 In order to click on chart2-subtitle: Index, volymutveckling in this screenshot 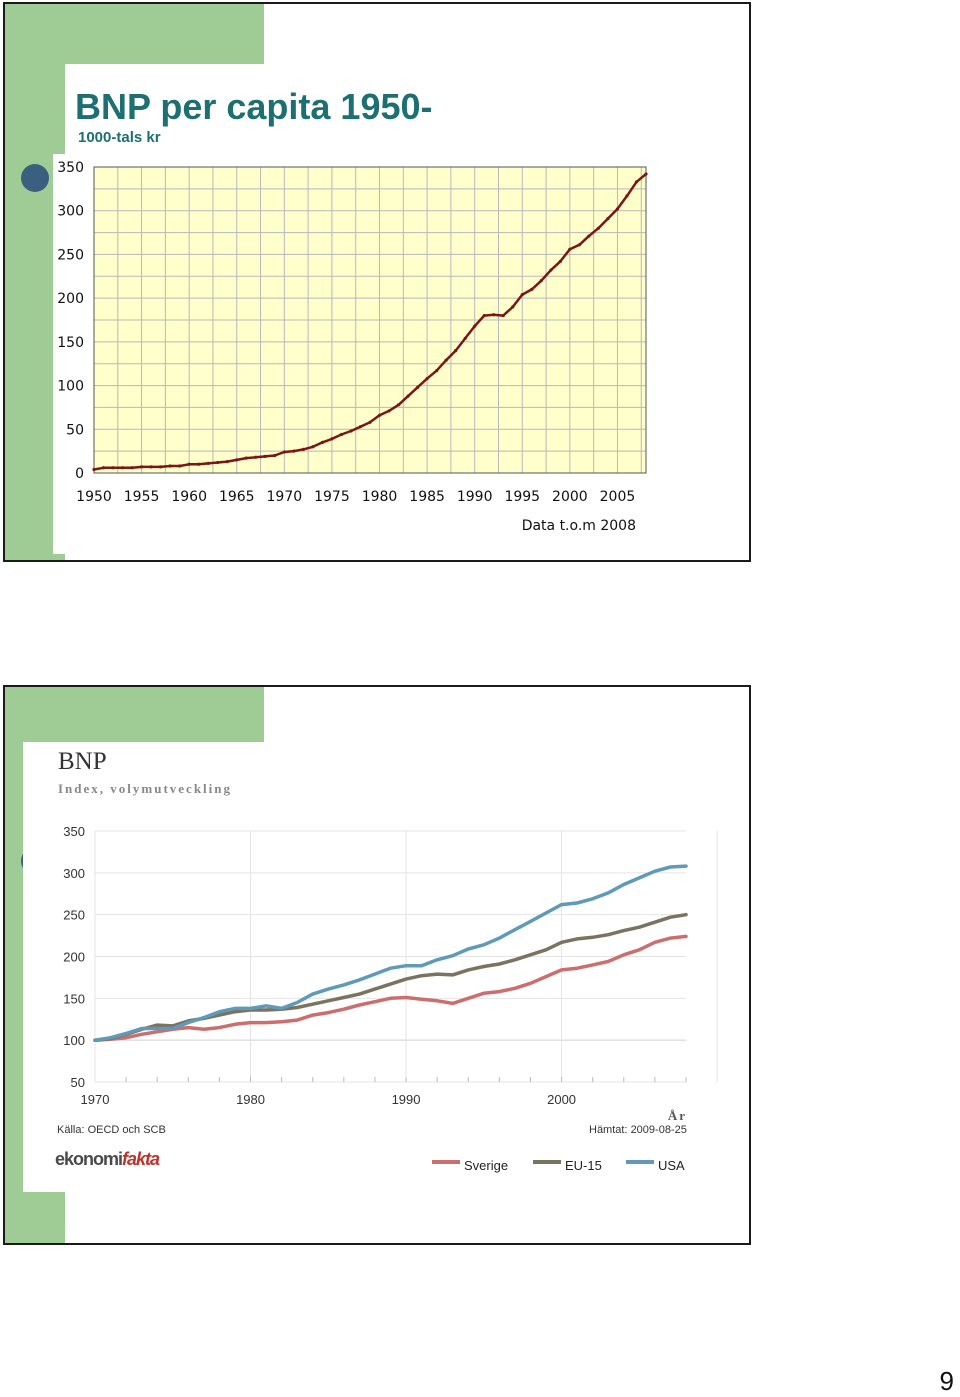, I will do `click(145, 788)`.